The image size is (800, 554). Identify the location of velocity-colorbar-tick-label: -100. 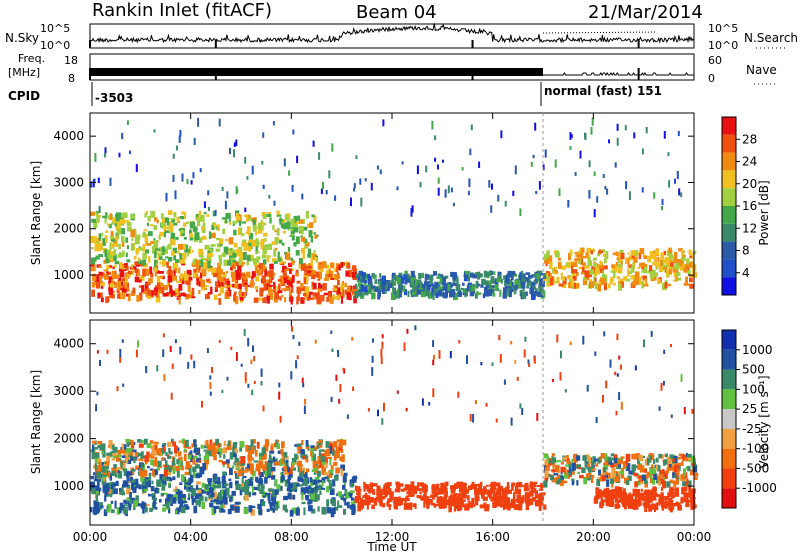
(755, 449).